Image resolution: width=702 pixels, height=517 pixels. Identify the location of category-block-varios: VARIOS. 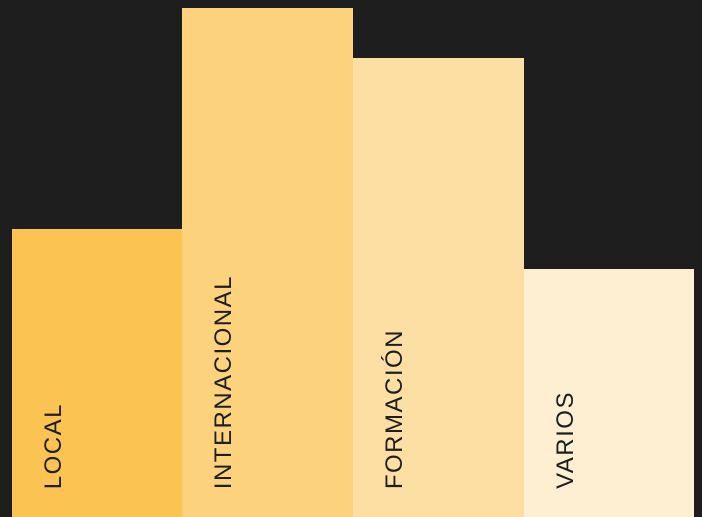
(609, 393).